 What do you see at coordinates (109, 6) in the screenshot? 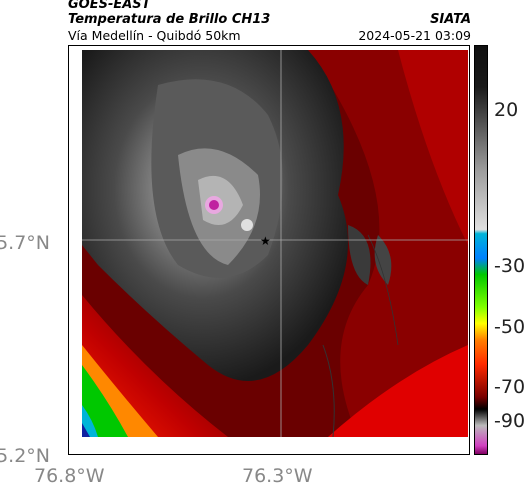
I see `satellite-title: GOES-EAST` at bounding box center [109, 6].